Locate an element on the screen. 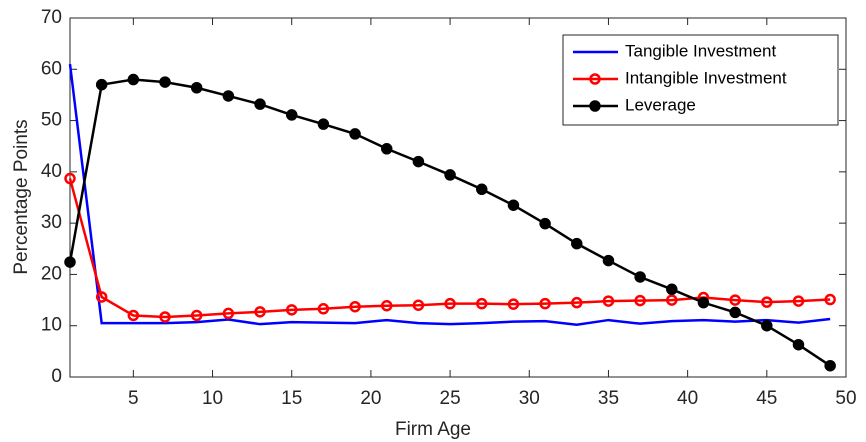 Image resolution: width=866 pixels, height=442 pixels. x-tick-label: 15 is located at coordinates (291, 398).